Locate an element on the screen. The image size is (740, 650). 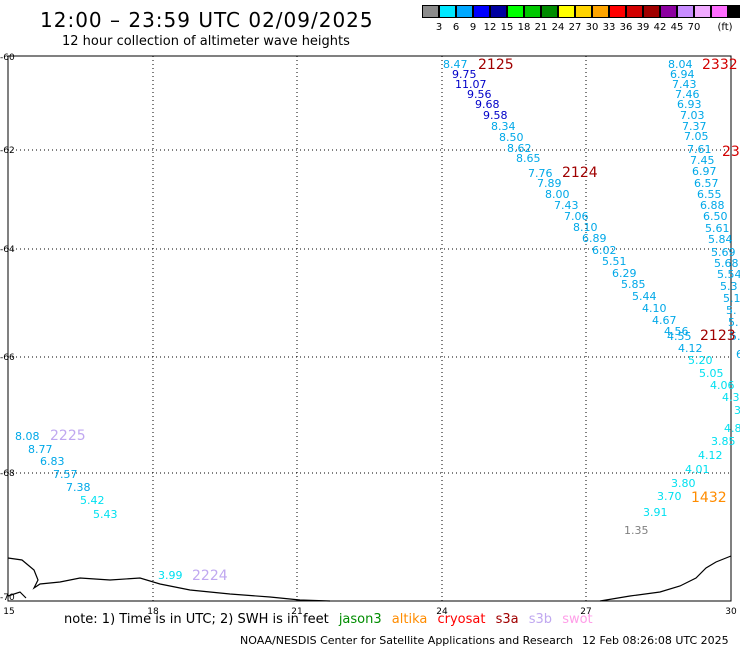
legend-tick: 33 is located at coordinates (609, 27).